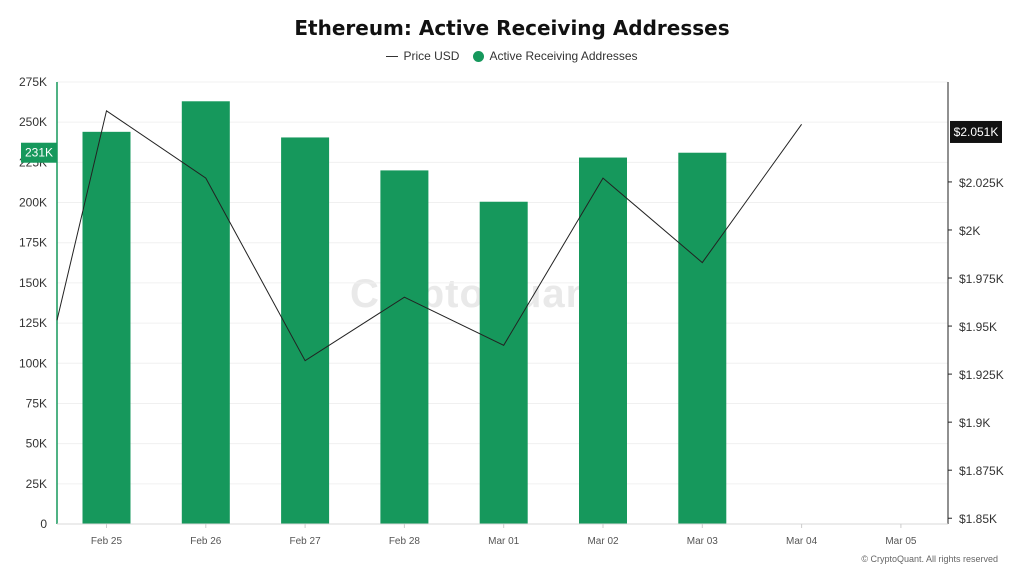  Describe the element at coordinates (33, 203) in the screenshot. I see `y-left-tick-label: 200K` at that location.